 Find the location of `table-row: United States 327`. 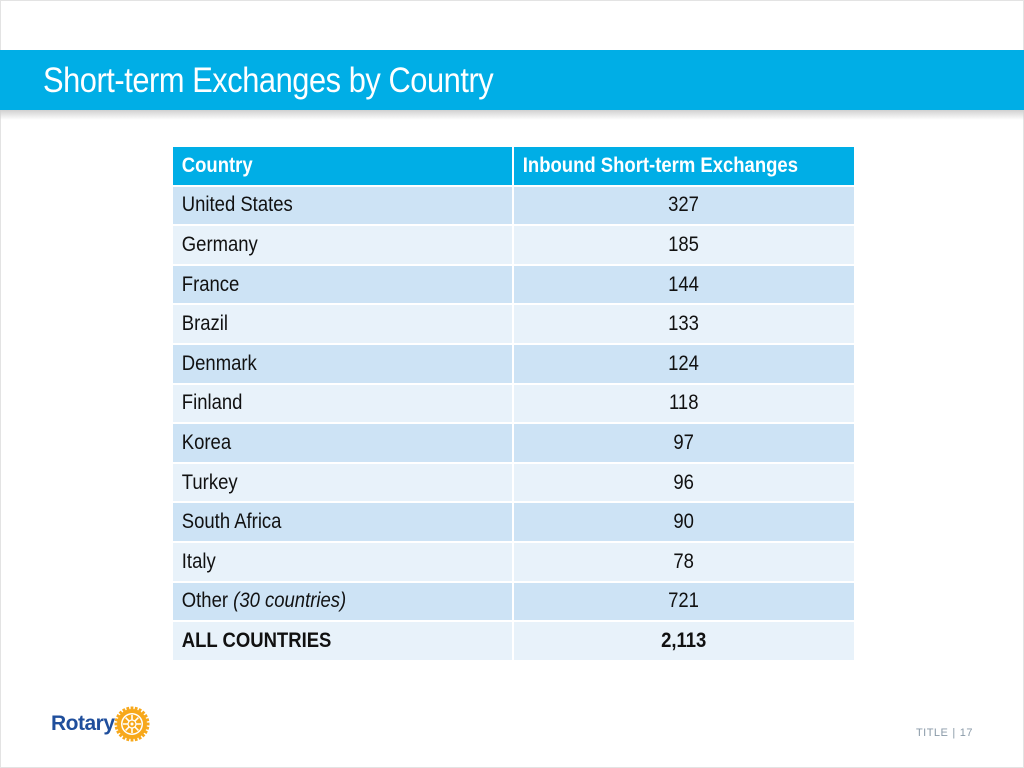

table-row: United States 327 is located at coordinates (513, 205).